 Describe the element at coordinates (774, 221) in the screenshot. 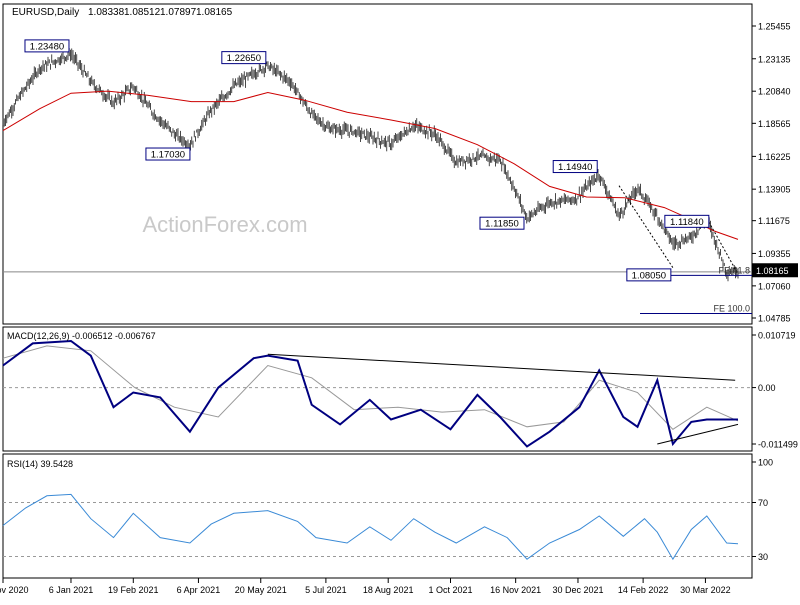

I see `price-y-tick-label: 1.11675` at that location.